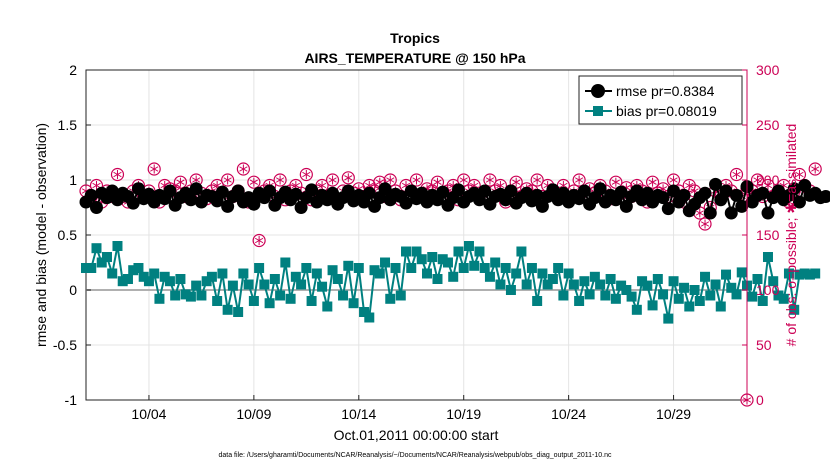 The height and width of the screenshot is (470, 830). I want to click on x-axis-label: Oct.01,2011 00:00:00 start, so click(416, 435).